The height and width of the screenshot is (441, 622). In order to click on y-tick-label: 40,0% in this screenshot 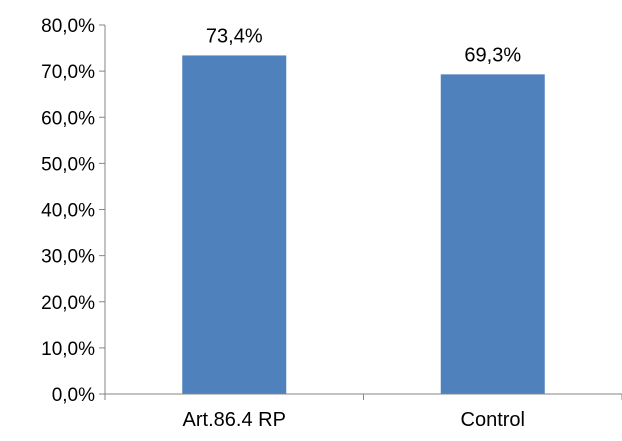, I will do `click(68, 211)`.